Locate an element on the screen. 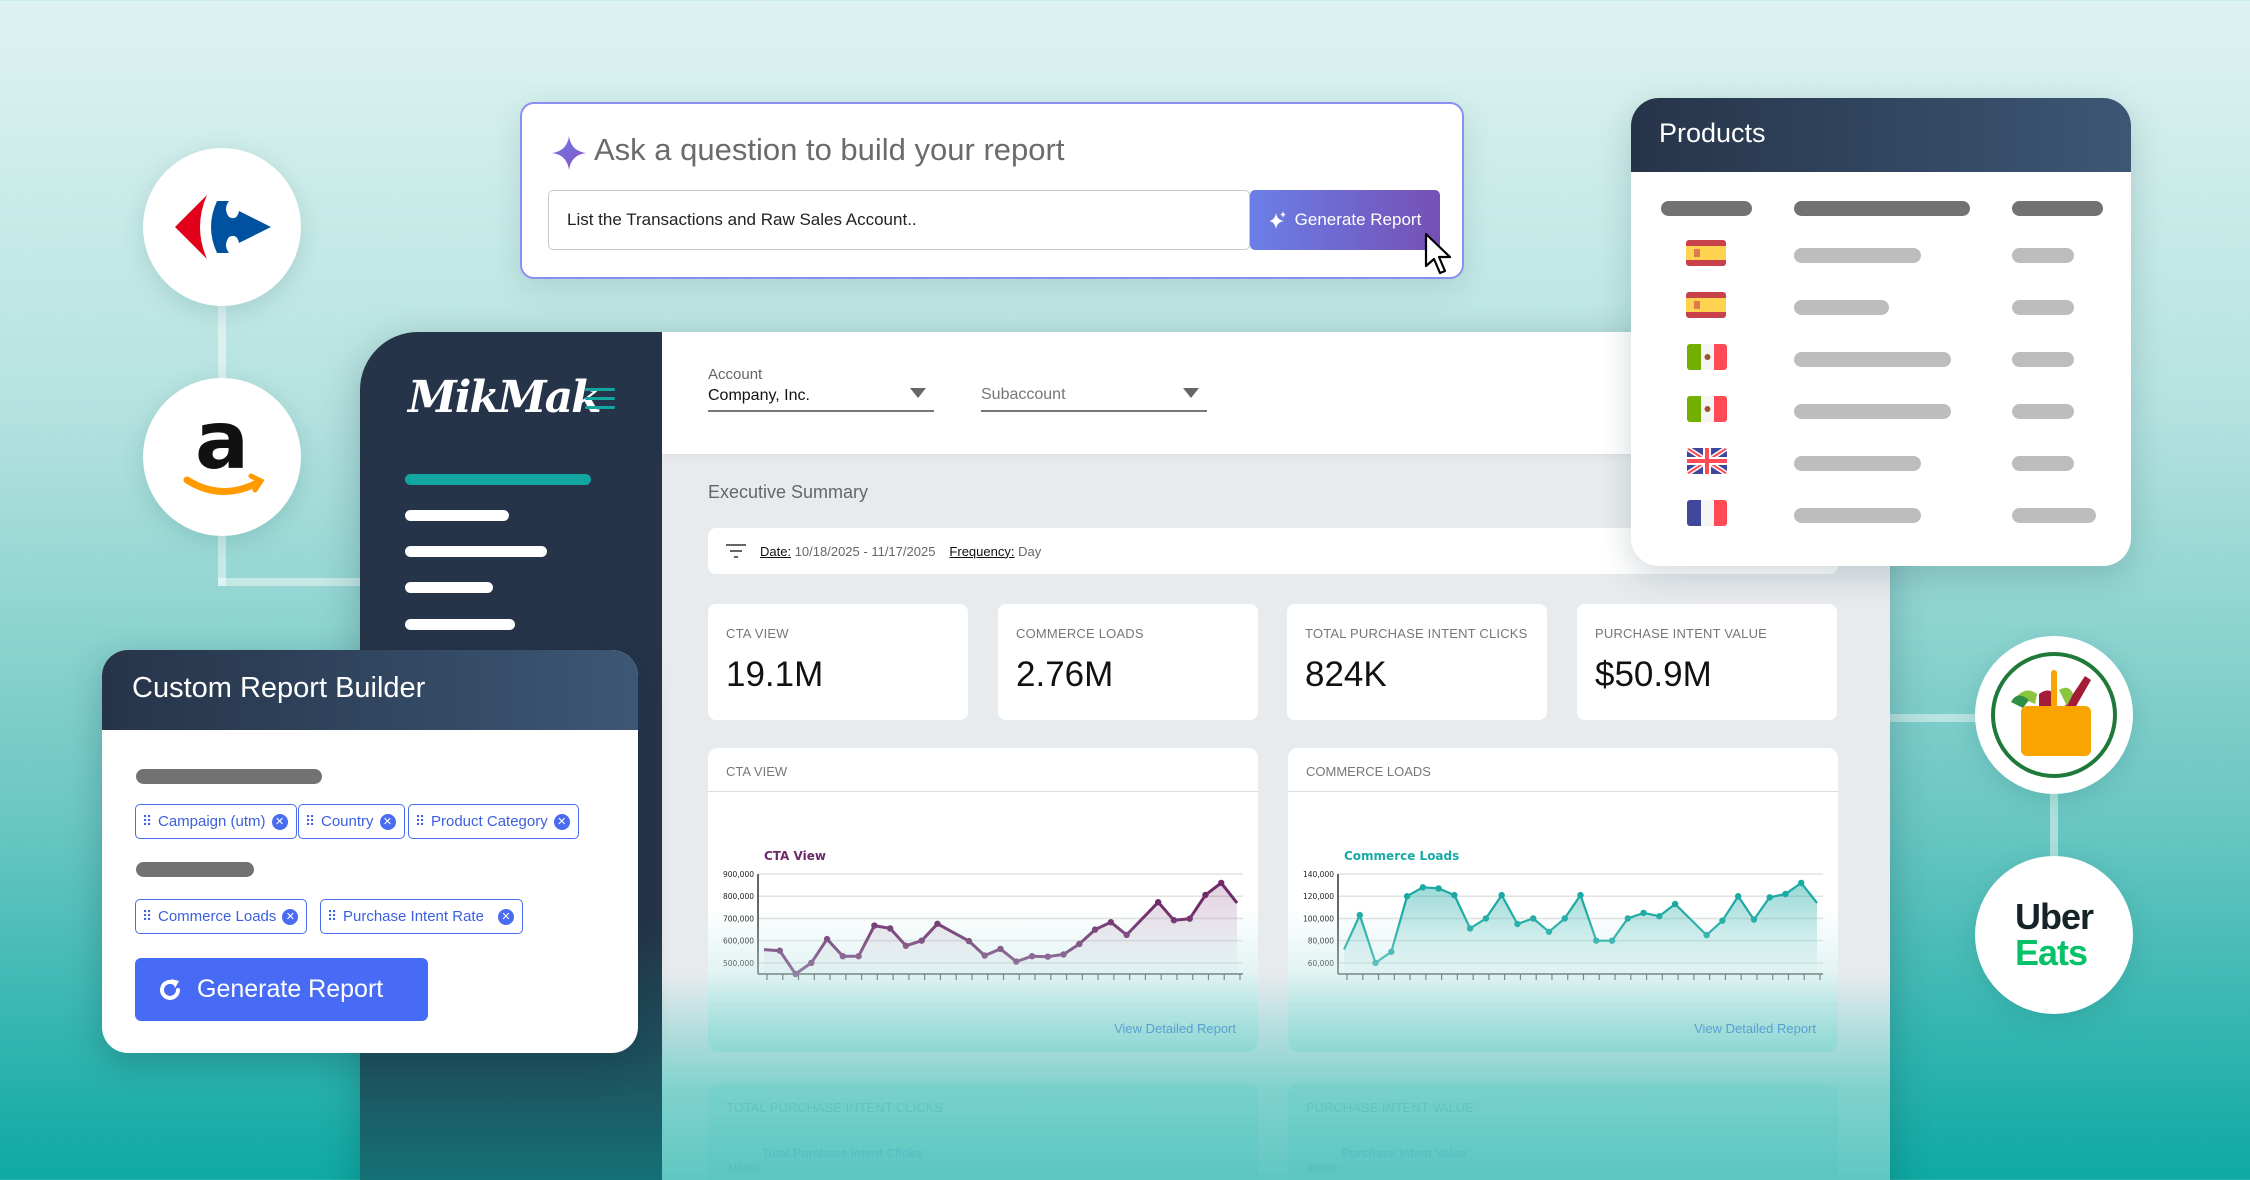  retailer-uber-eats: Uber Eats is located at coordinates (2054, 935).